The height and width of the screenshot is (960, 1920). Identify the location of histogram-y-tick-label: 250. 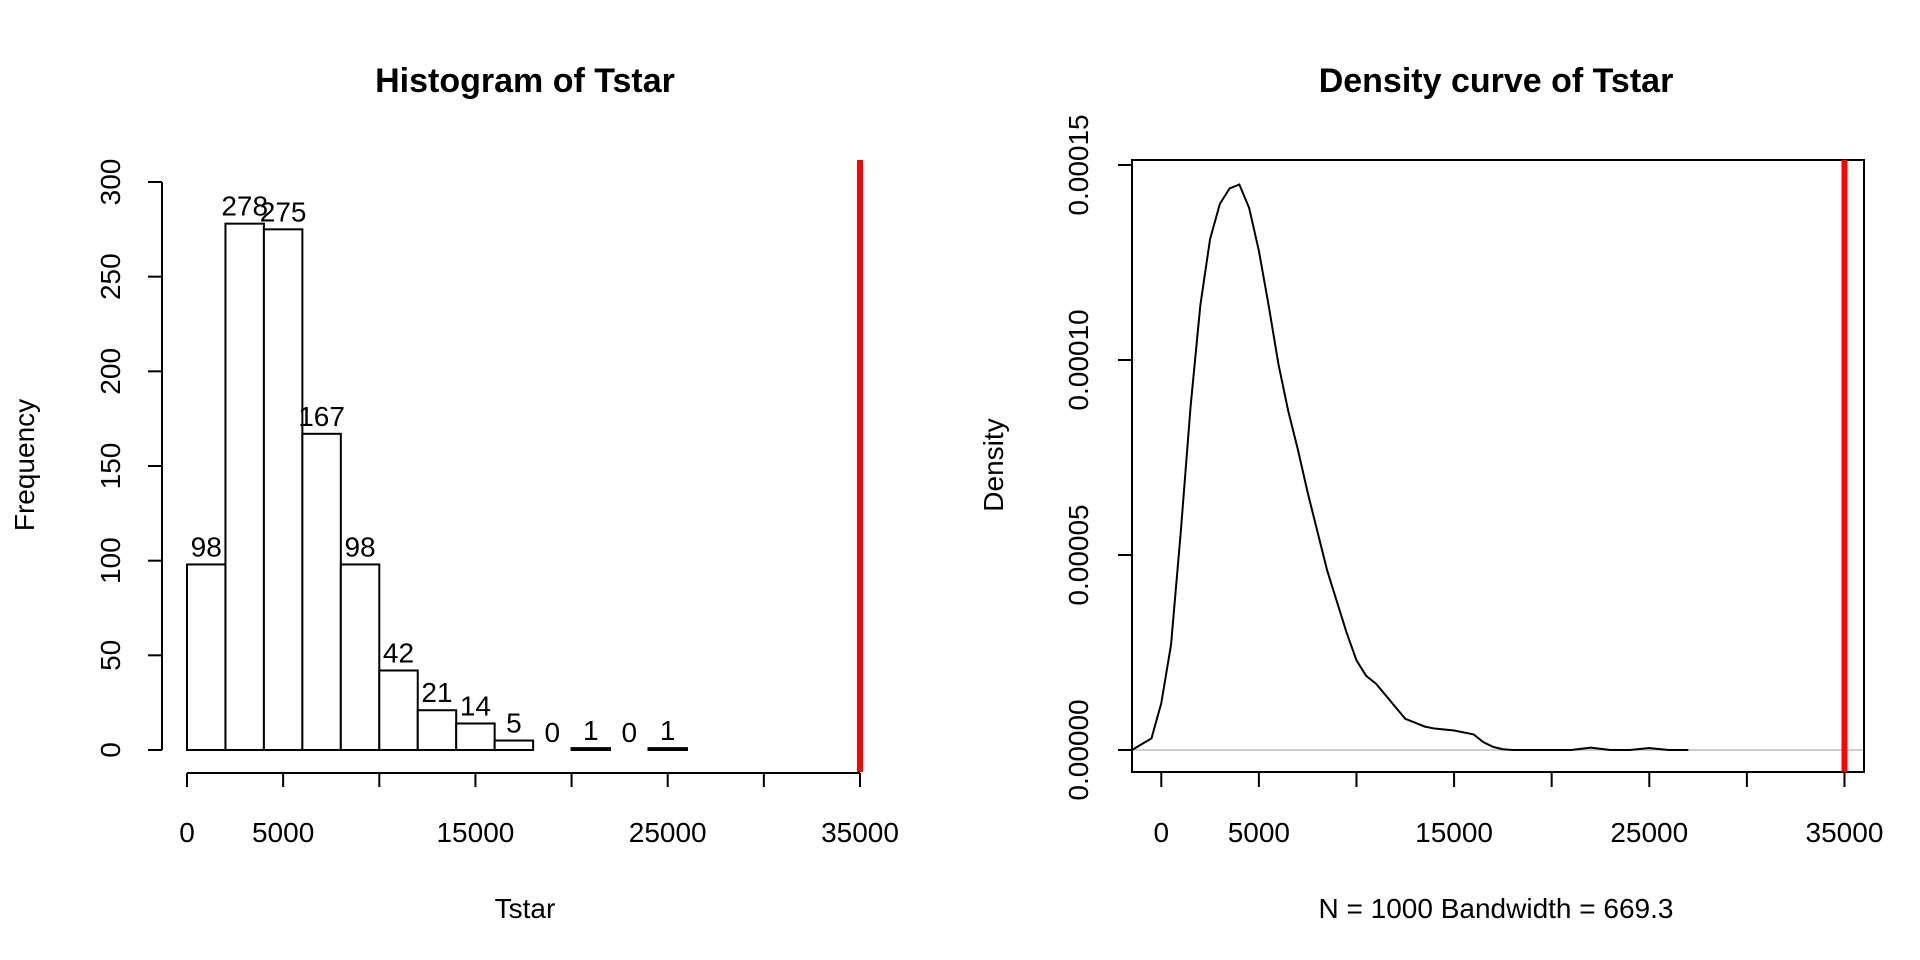
(110, 276).